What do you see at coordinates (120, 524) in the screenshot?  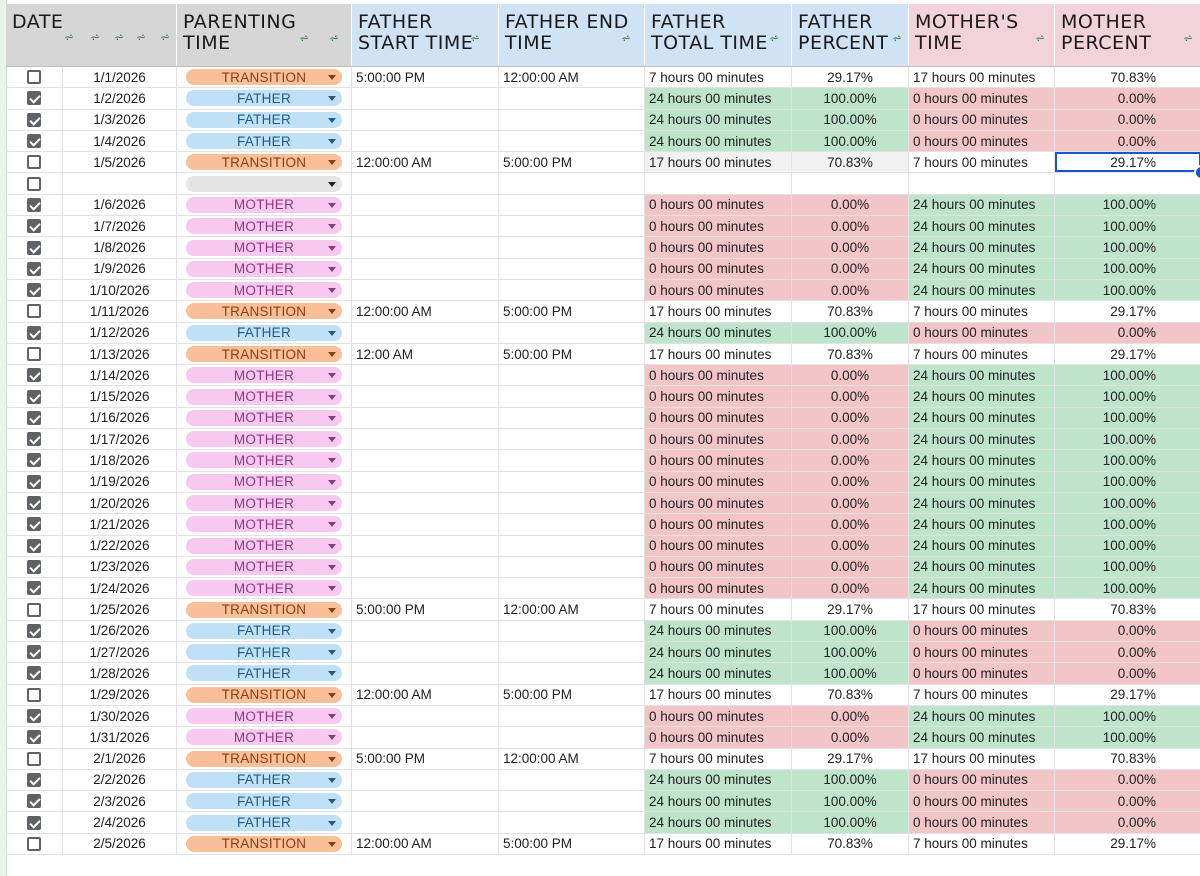 I see `date-cell: 1/21/2026` at bounding box center [120, 524].